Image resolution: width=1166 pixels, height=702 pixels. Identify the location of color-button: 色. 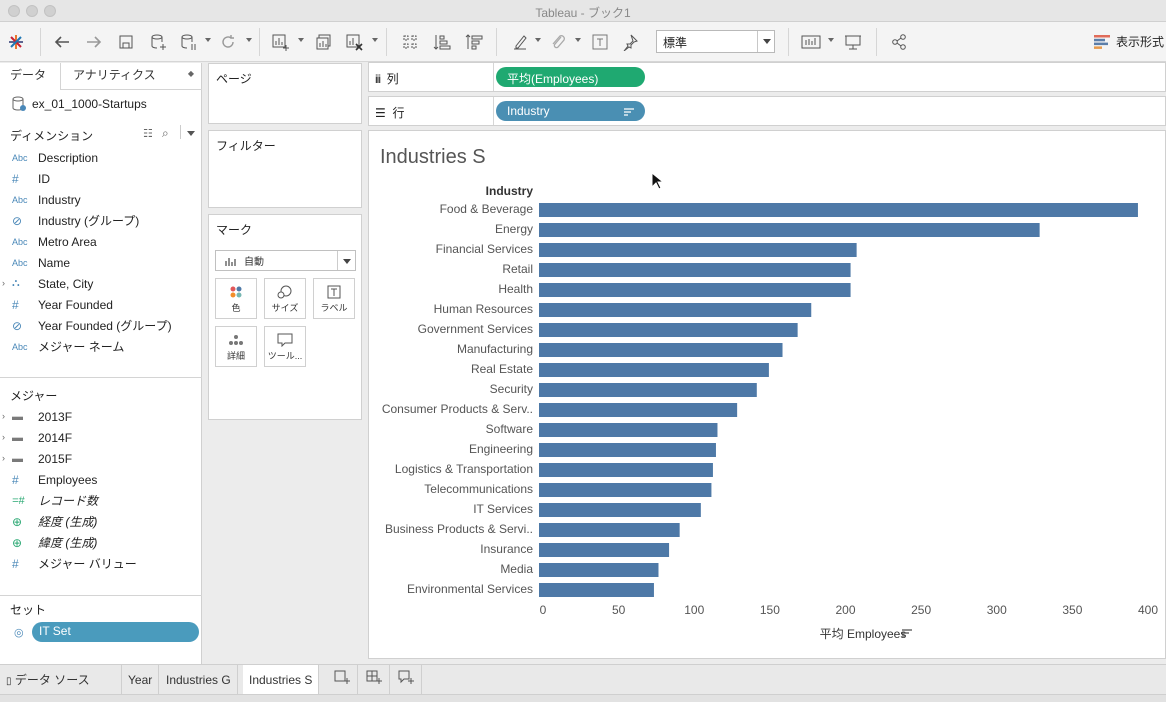
(236, 298).